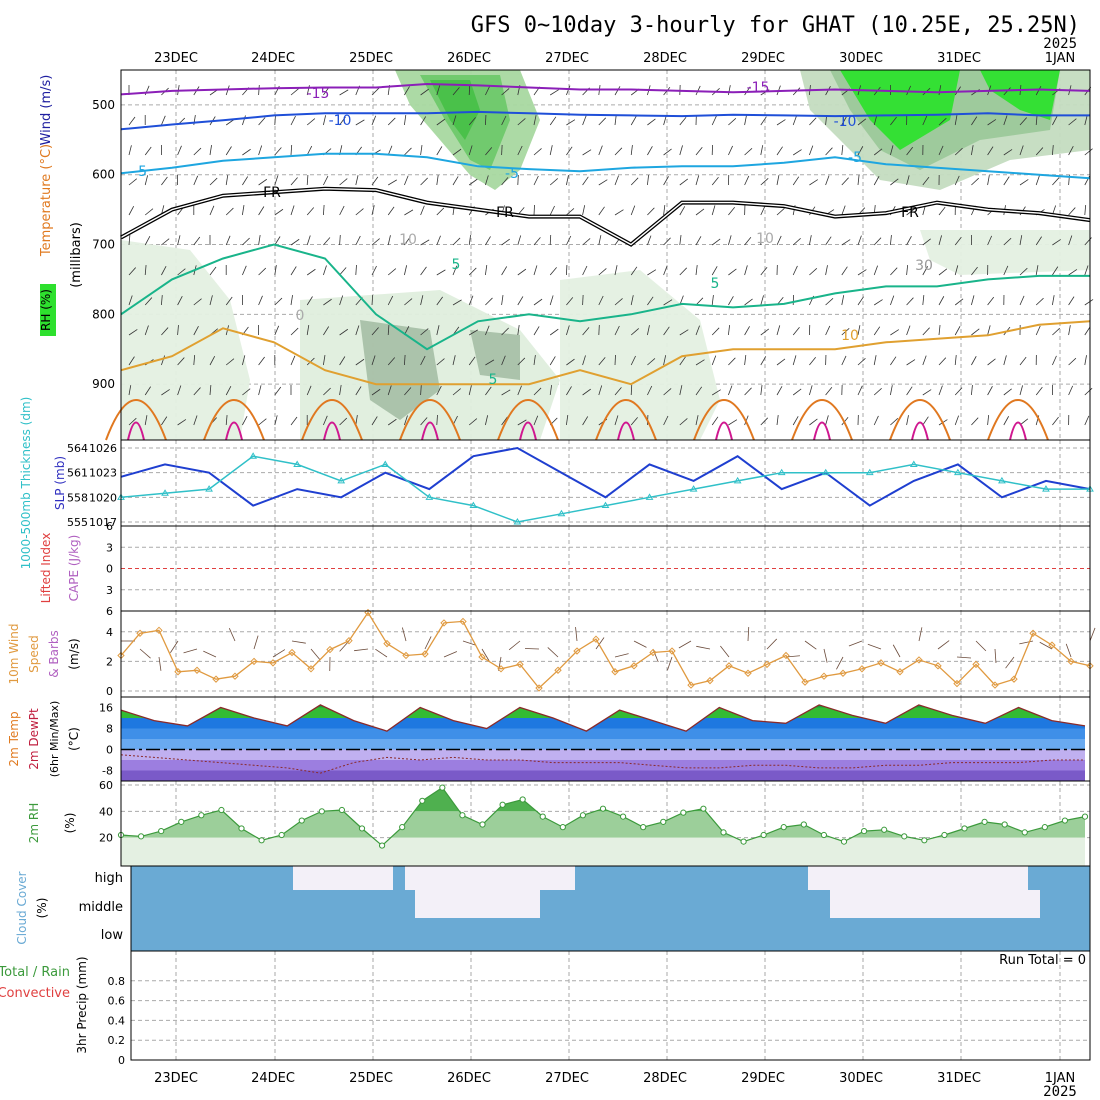 The height and width of the screenshot is (1100, 1100). I want to click on date-label-bottom: 25DEC, so click(371, 1078).